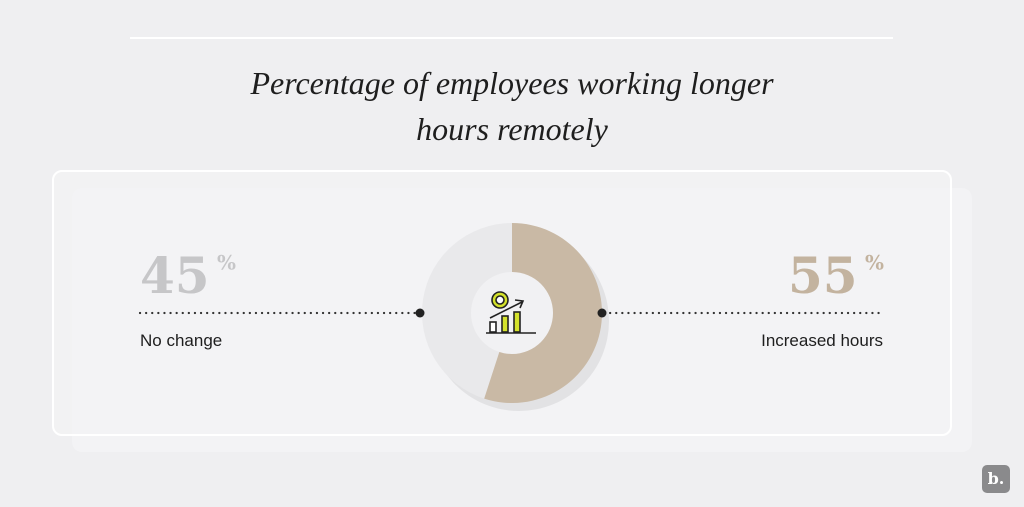 This screenshot has height=507, width=1024. Describe the element at coordinates (511, 38) in the screenshot. I see `rule` at that location.